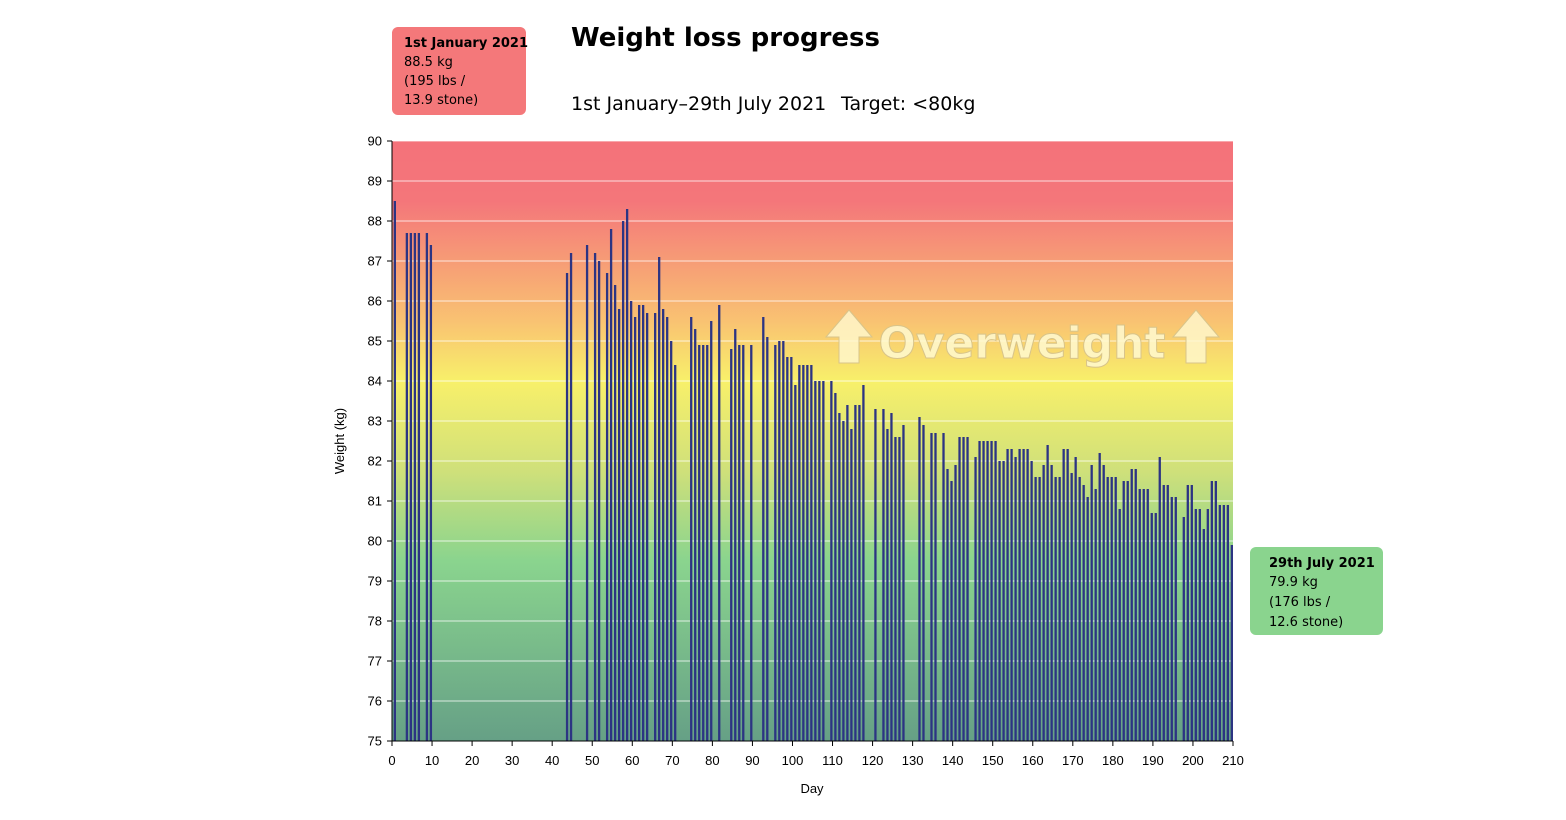  What do you see at coordinates (375, 141) in the screenshot?
I see `y-tick-label: 90` at bounding box center [375, 141].